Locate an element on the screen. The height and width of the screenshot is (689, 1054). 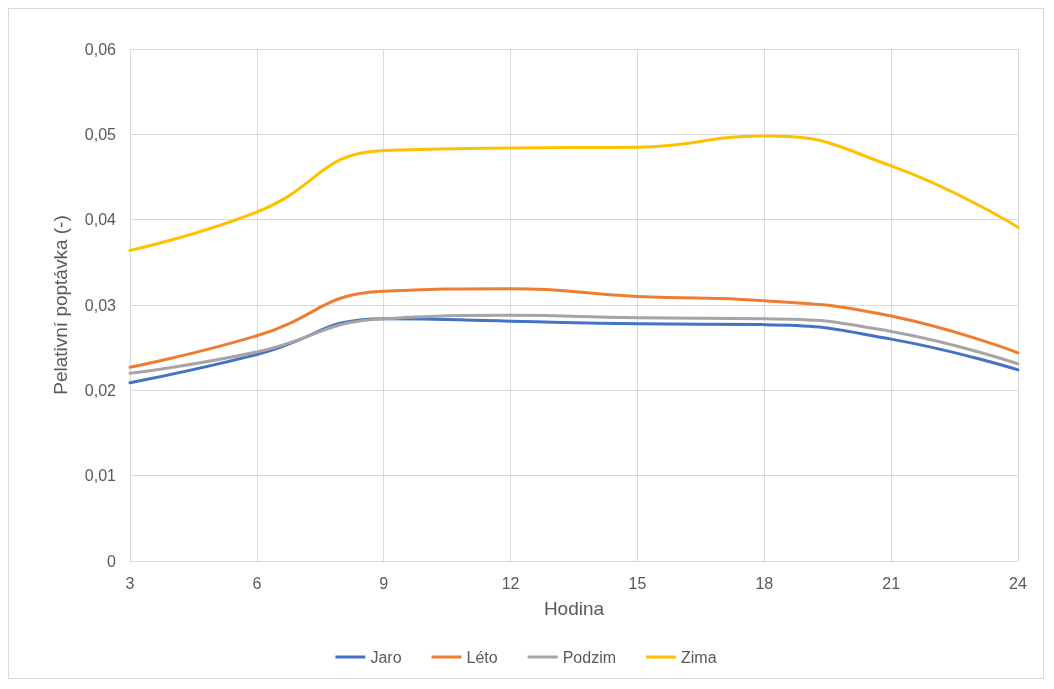
y-tick-label: 0,06 is located at coordinates (100, 49).